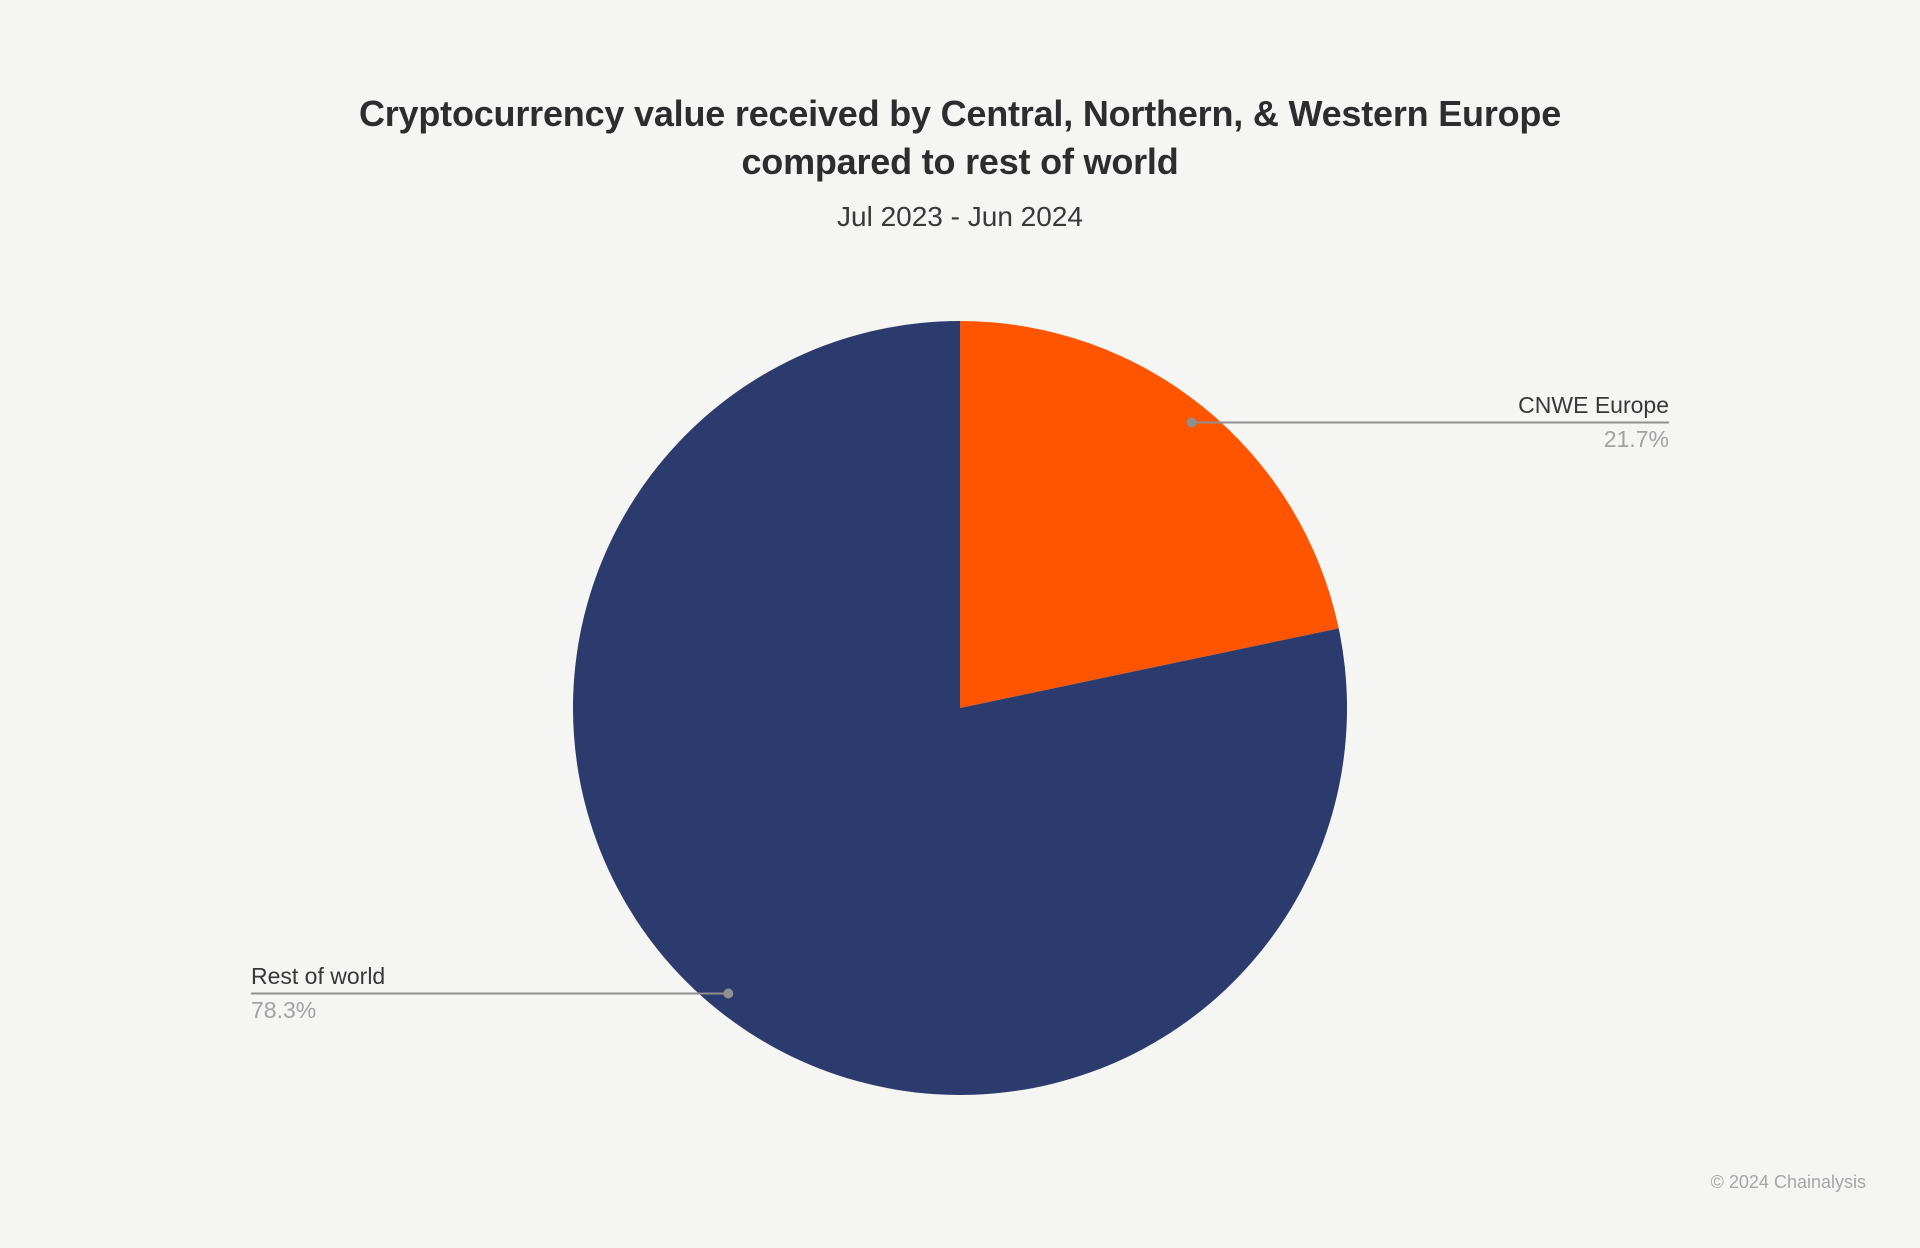 The height and width of the screenshot is (1248, 1920). I want to click on slice-label-cnwe-europe: CNWE Europe, so click(1593, 405).